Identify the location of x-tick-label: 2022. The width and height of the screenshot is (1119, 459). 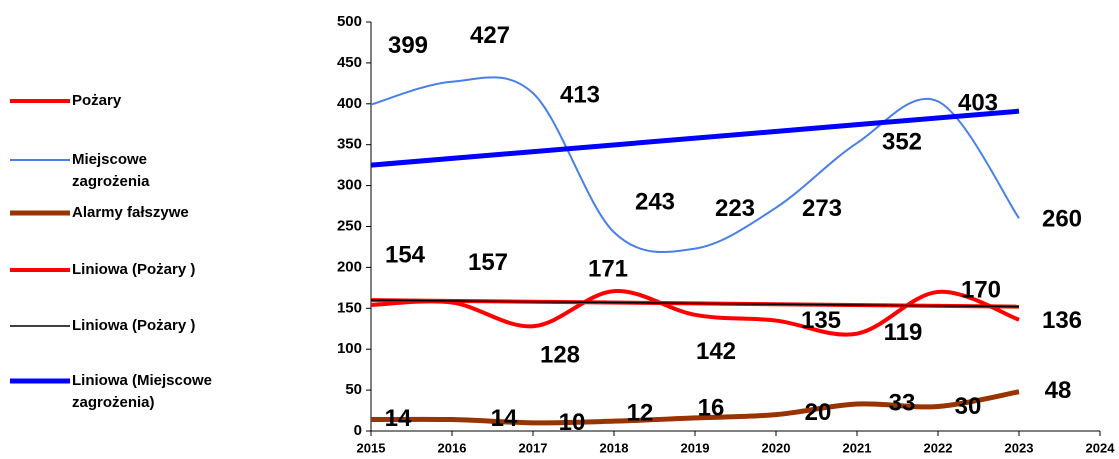
(938, 447).